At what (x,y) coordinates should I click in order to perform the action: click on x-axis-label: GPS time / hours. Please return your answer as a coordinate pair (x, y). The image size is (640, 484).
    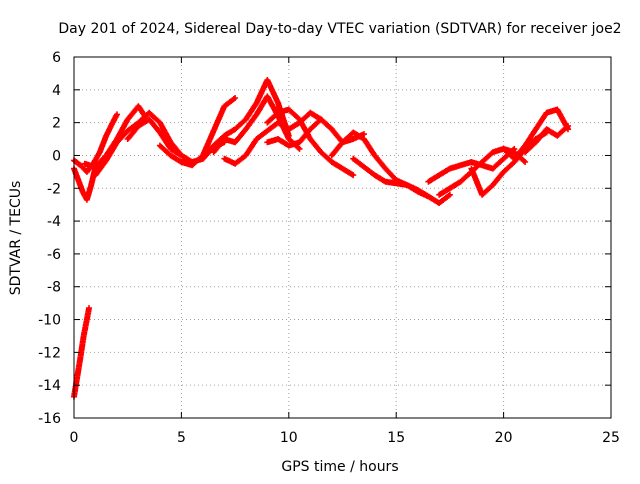
    Looking at the image, I should click on (339, 467).